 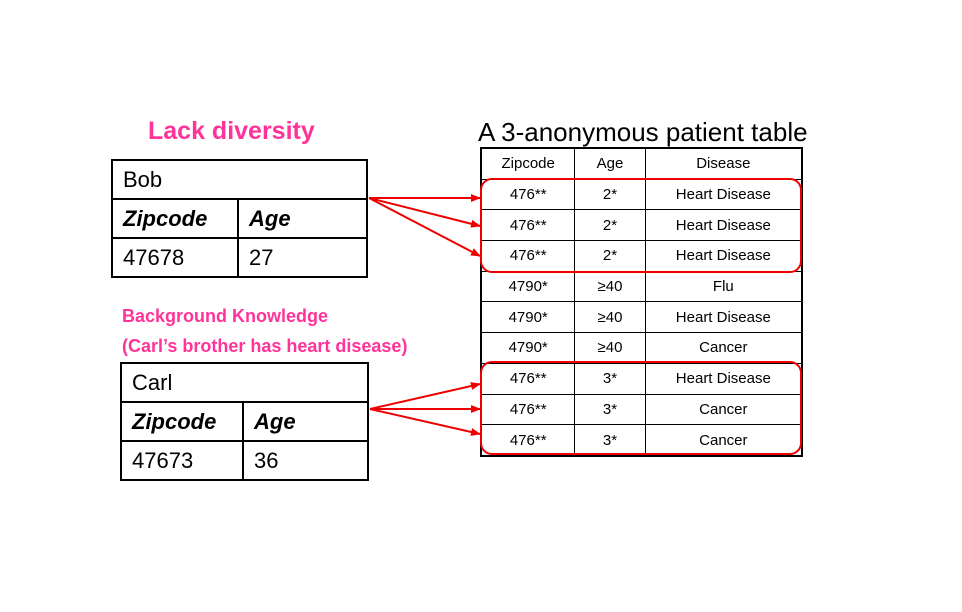 I want to click on patient-header-zipcode: Zipcode, so click(x=528, y=163).